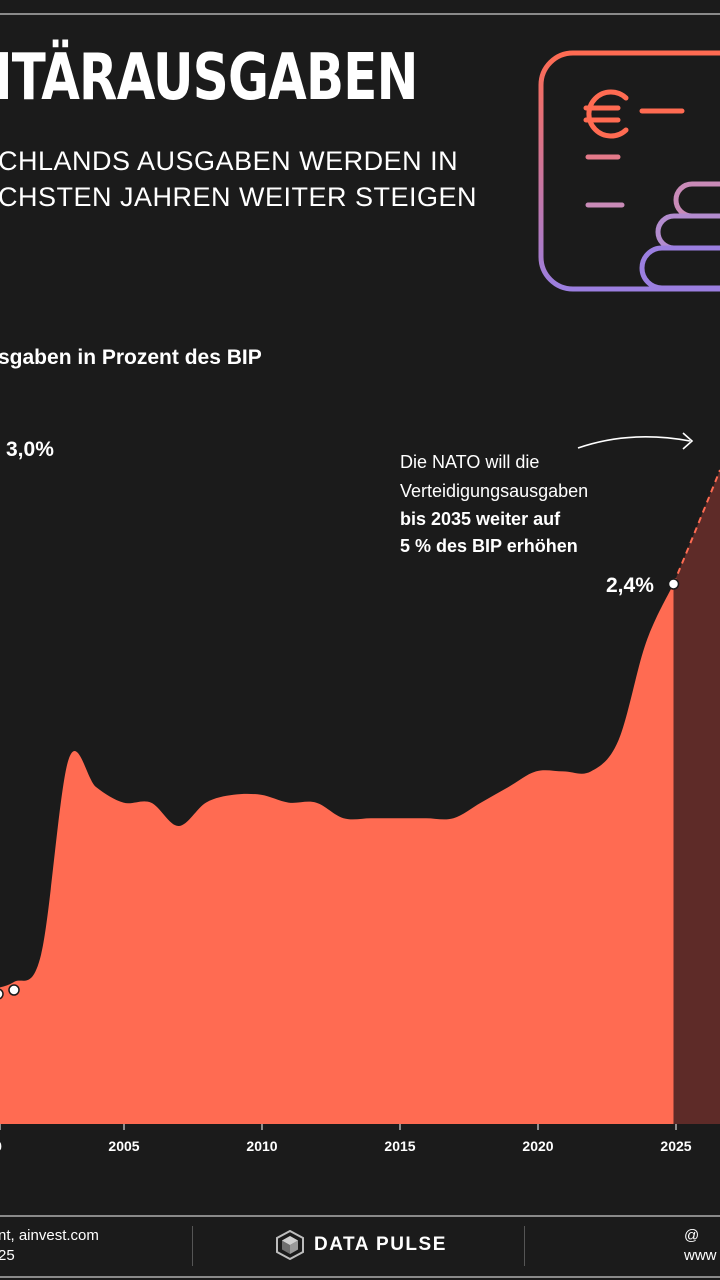  What do you see at coordinates (360, 1216) in the screenshot?
I see `bottom-border` at bounding box center [360, 1216].